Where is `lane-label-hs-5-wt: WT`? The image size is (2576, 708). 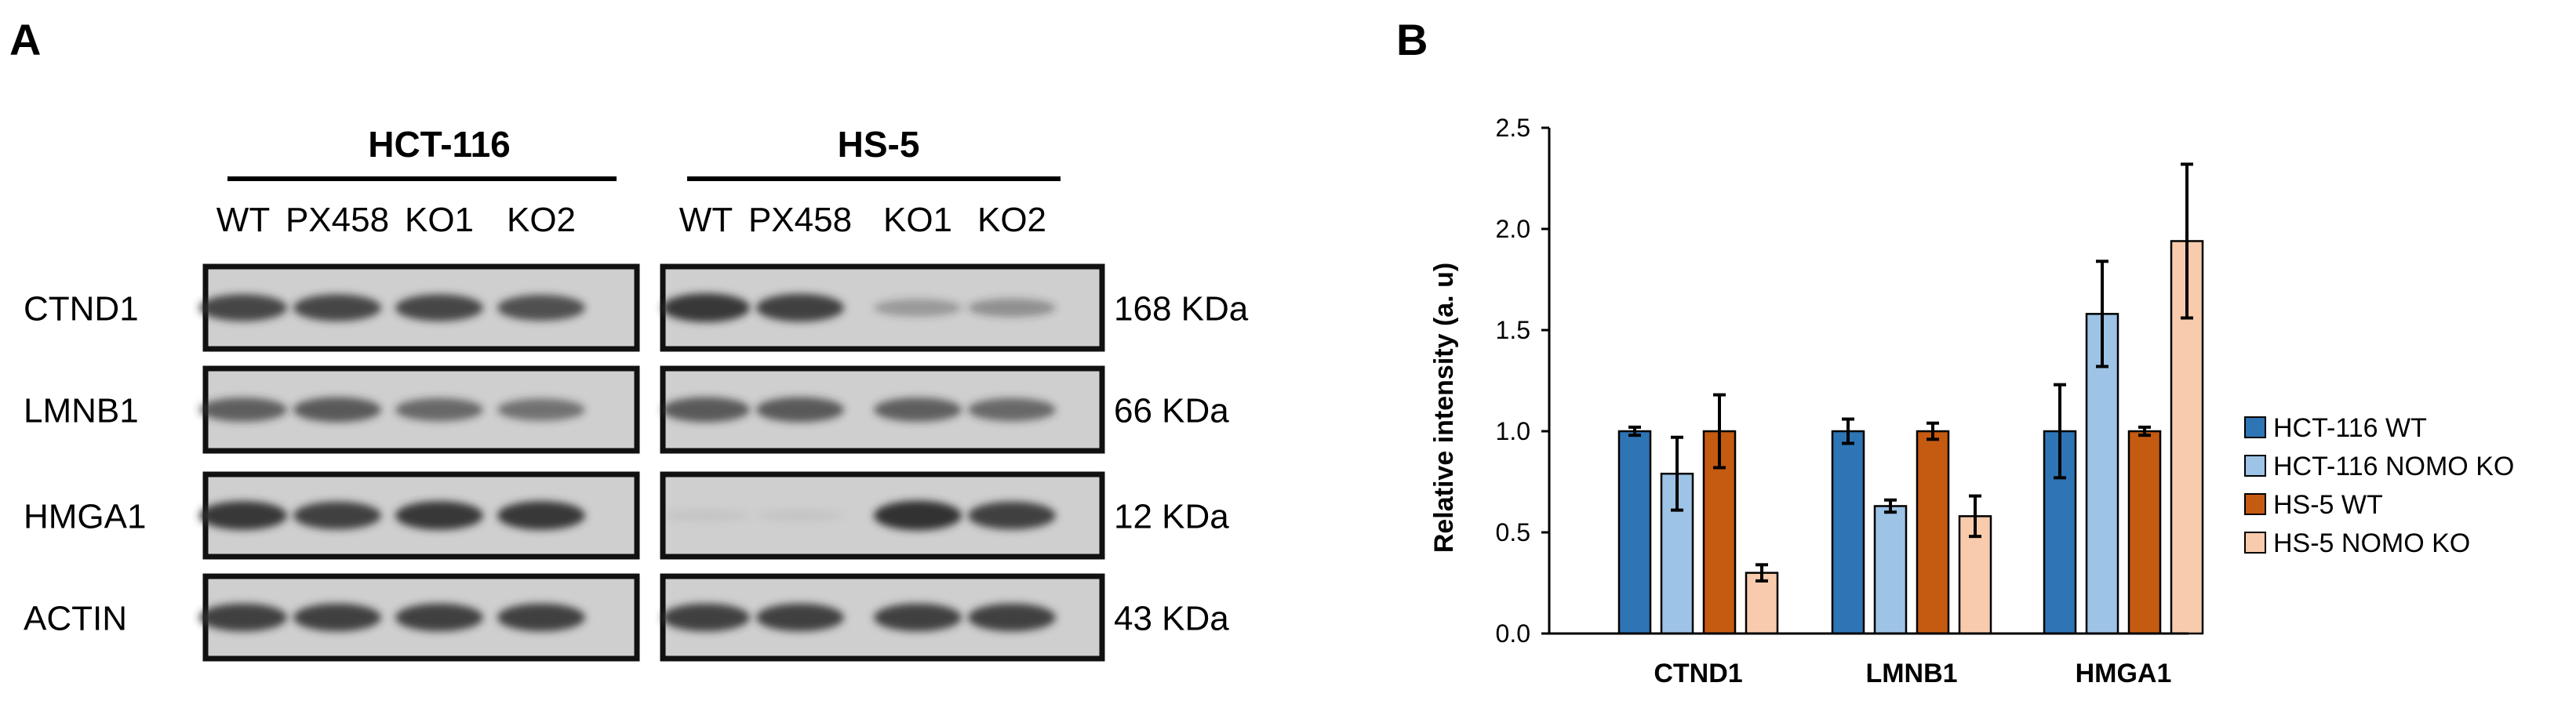
lane-label-hs-5-wt: WT is located at coordinates (706, 220).